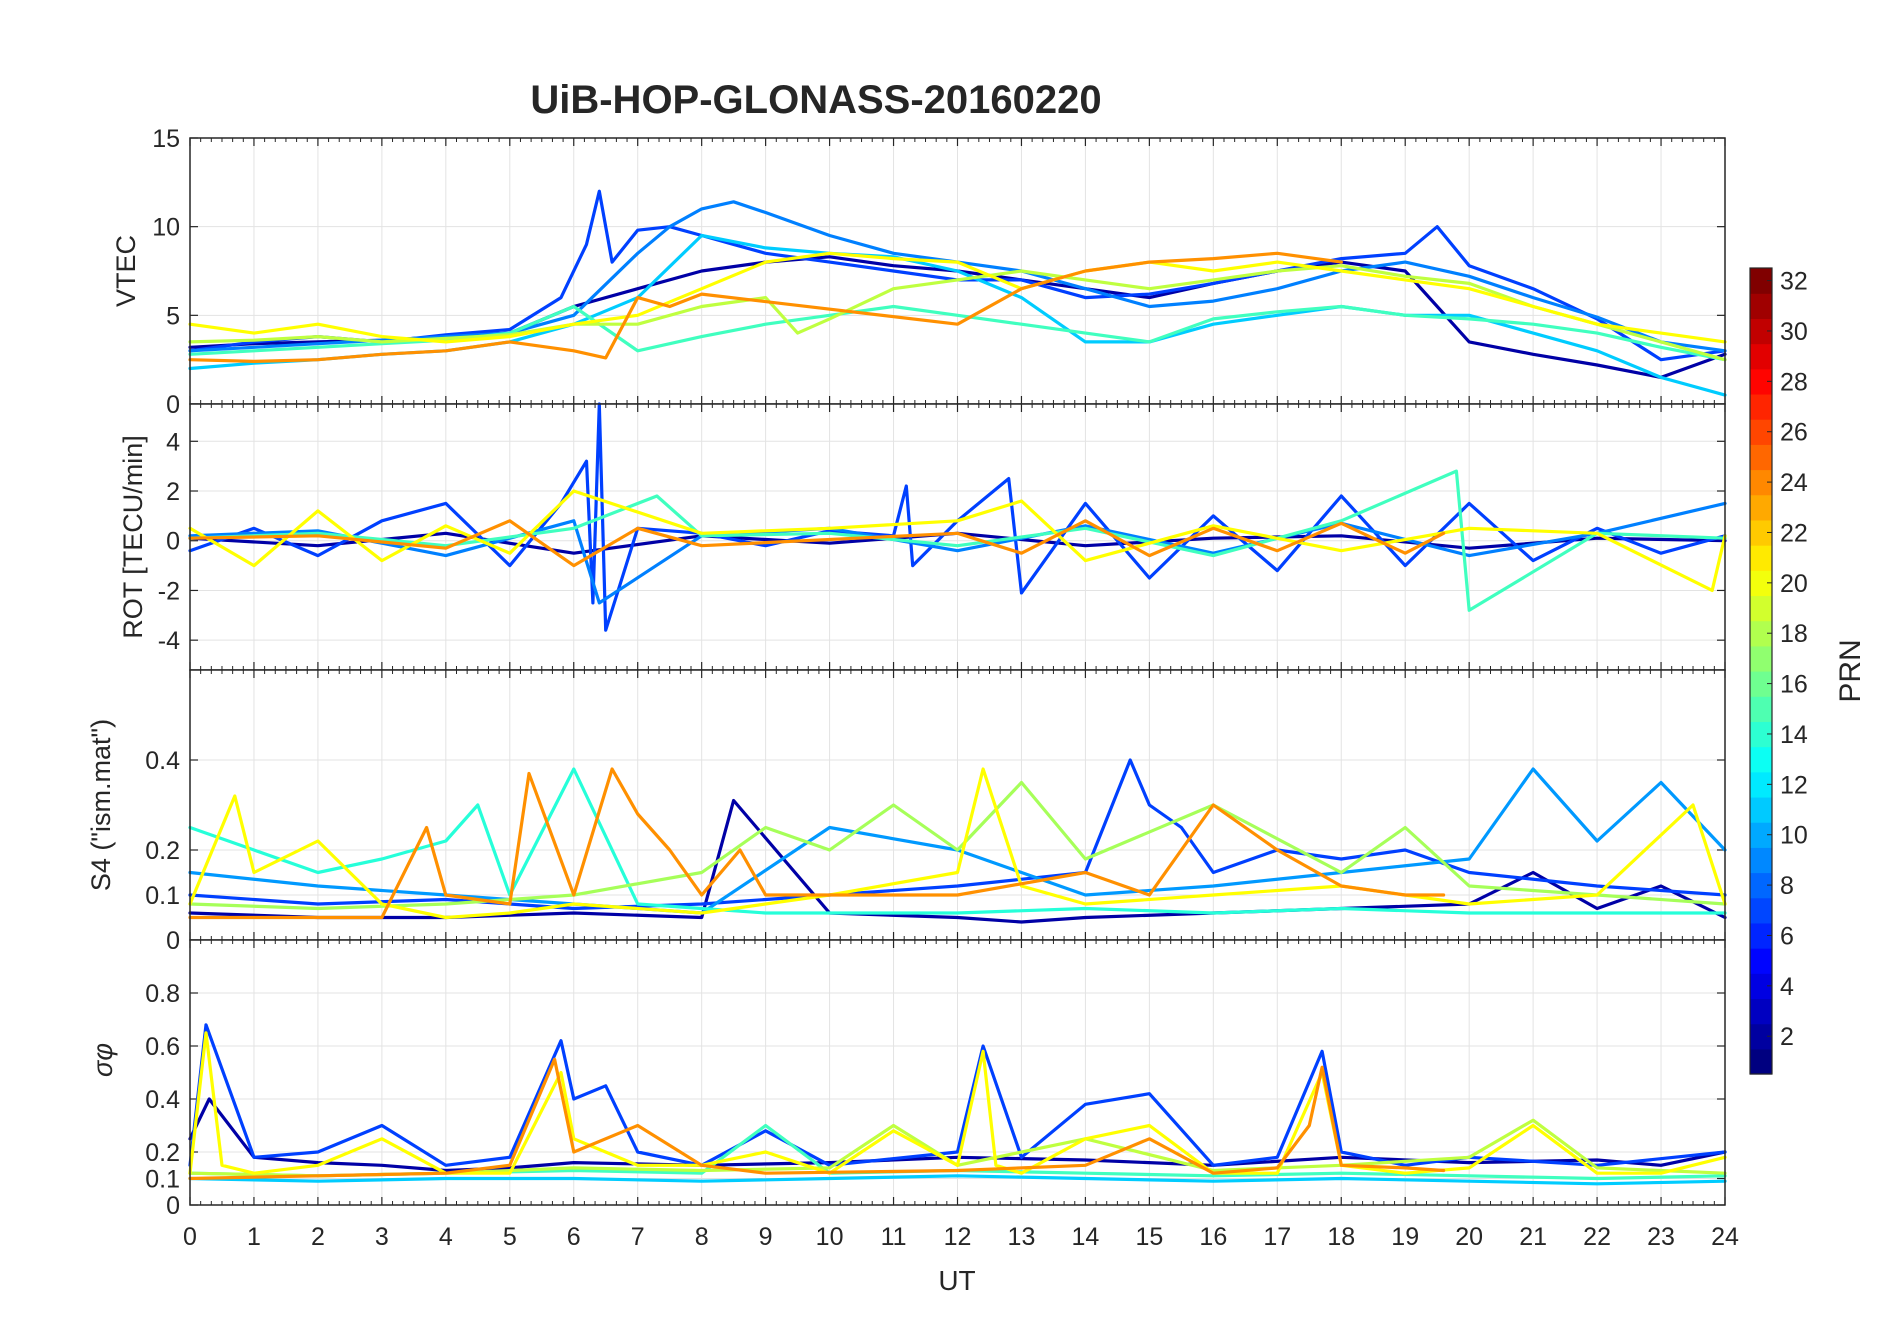 This screenshot has height=1330, width=1902. What do you see at coordinates (958, 1237) in the screenshot?
I see `x-tick-label: 12` at bounding box center [958, 1237].